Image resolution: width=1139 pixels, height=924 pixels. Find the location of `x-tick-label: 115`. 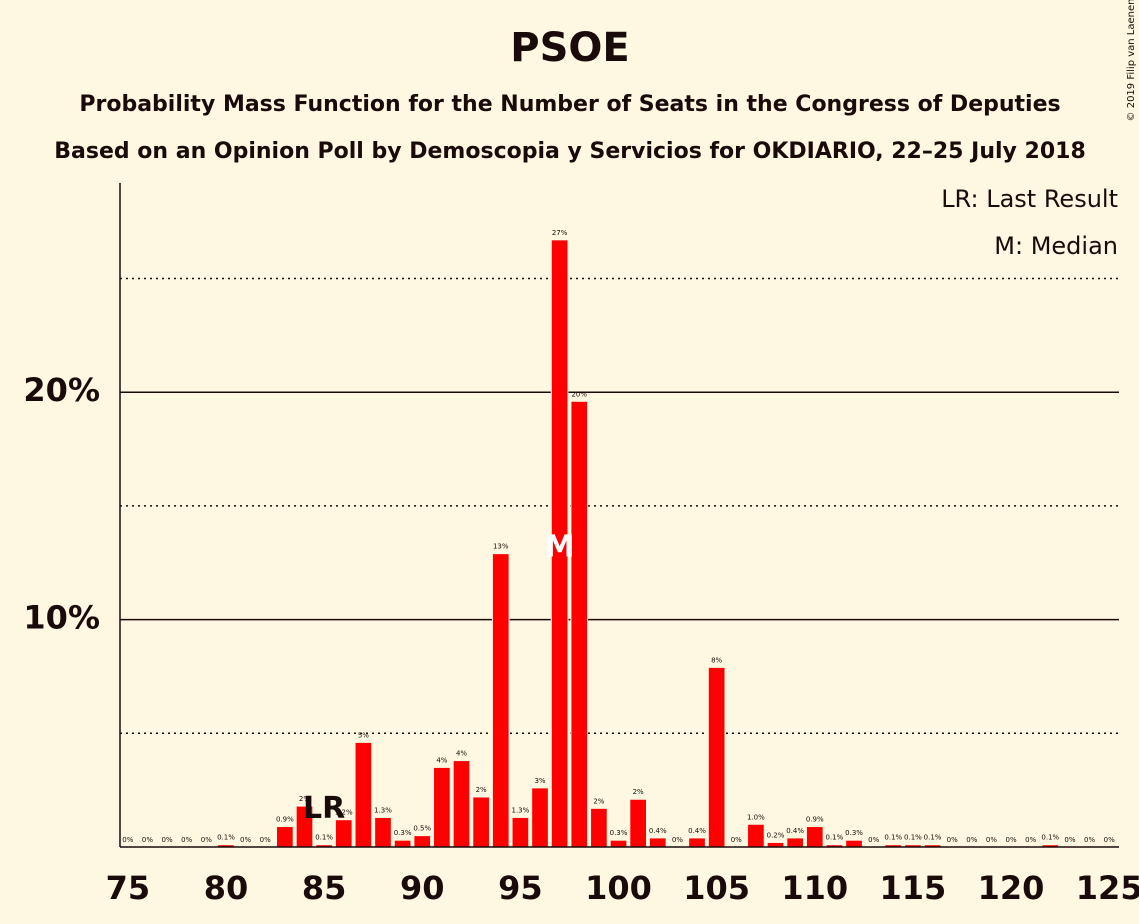

x-tick-label: 115 is located at coordinates (913, 888).